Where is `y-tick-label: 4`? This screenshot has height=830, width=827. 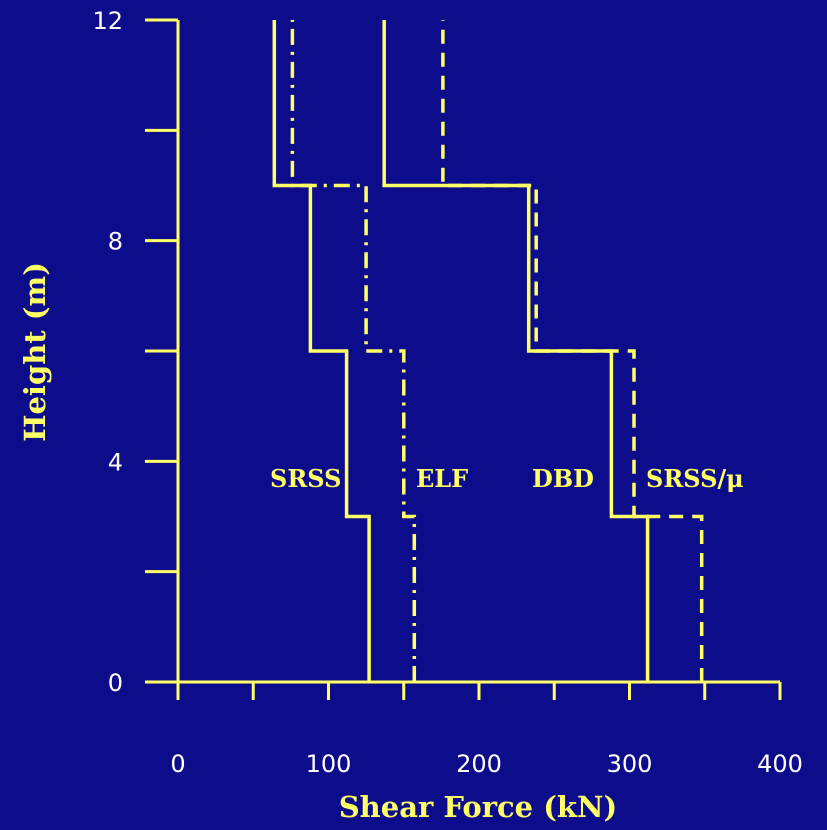
y-tick-label: 4 is located at coordinates (115, 462).